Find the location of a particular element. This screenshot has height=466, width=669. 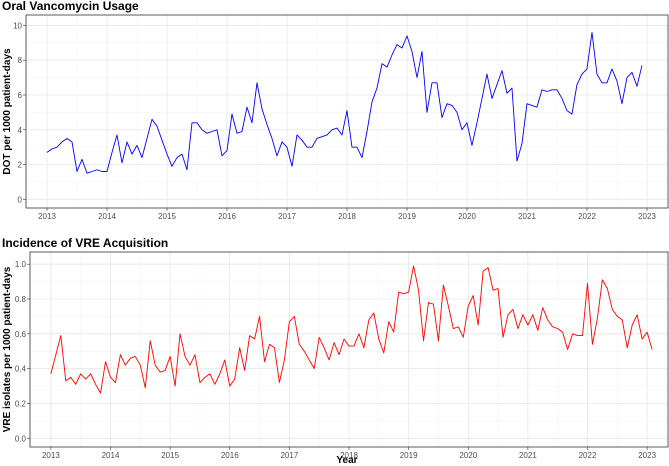

y-axis-title: VRE isolates per 1000 patient-days is located at coordinates (7, 349).